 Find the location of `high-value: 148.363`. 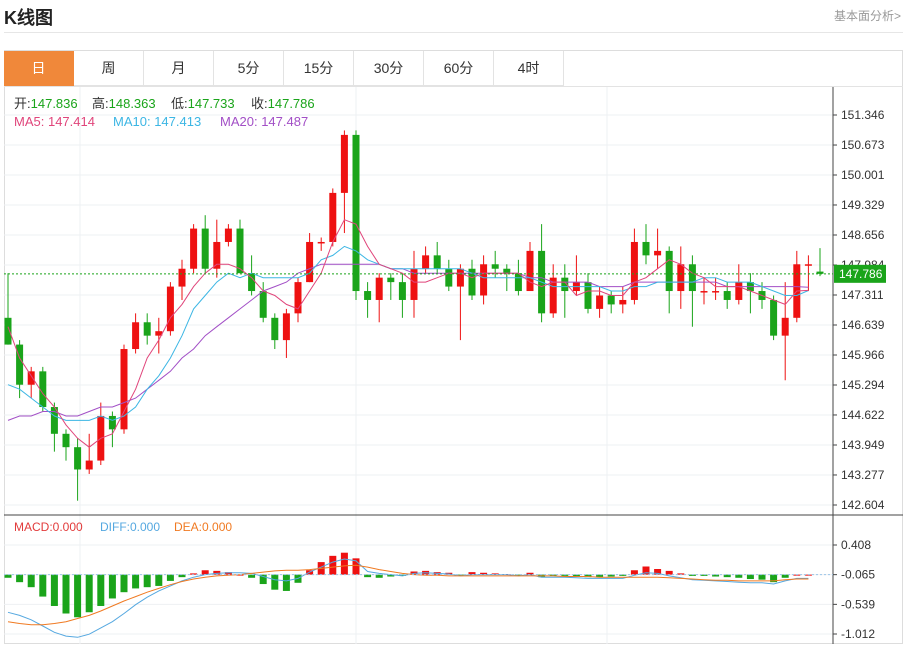

high-value: 148.363 is located at coordinates (132, 103).